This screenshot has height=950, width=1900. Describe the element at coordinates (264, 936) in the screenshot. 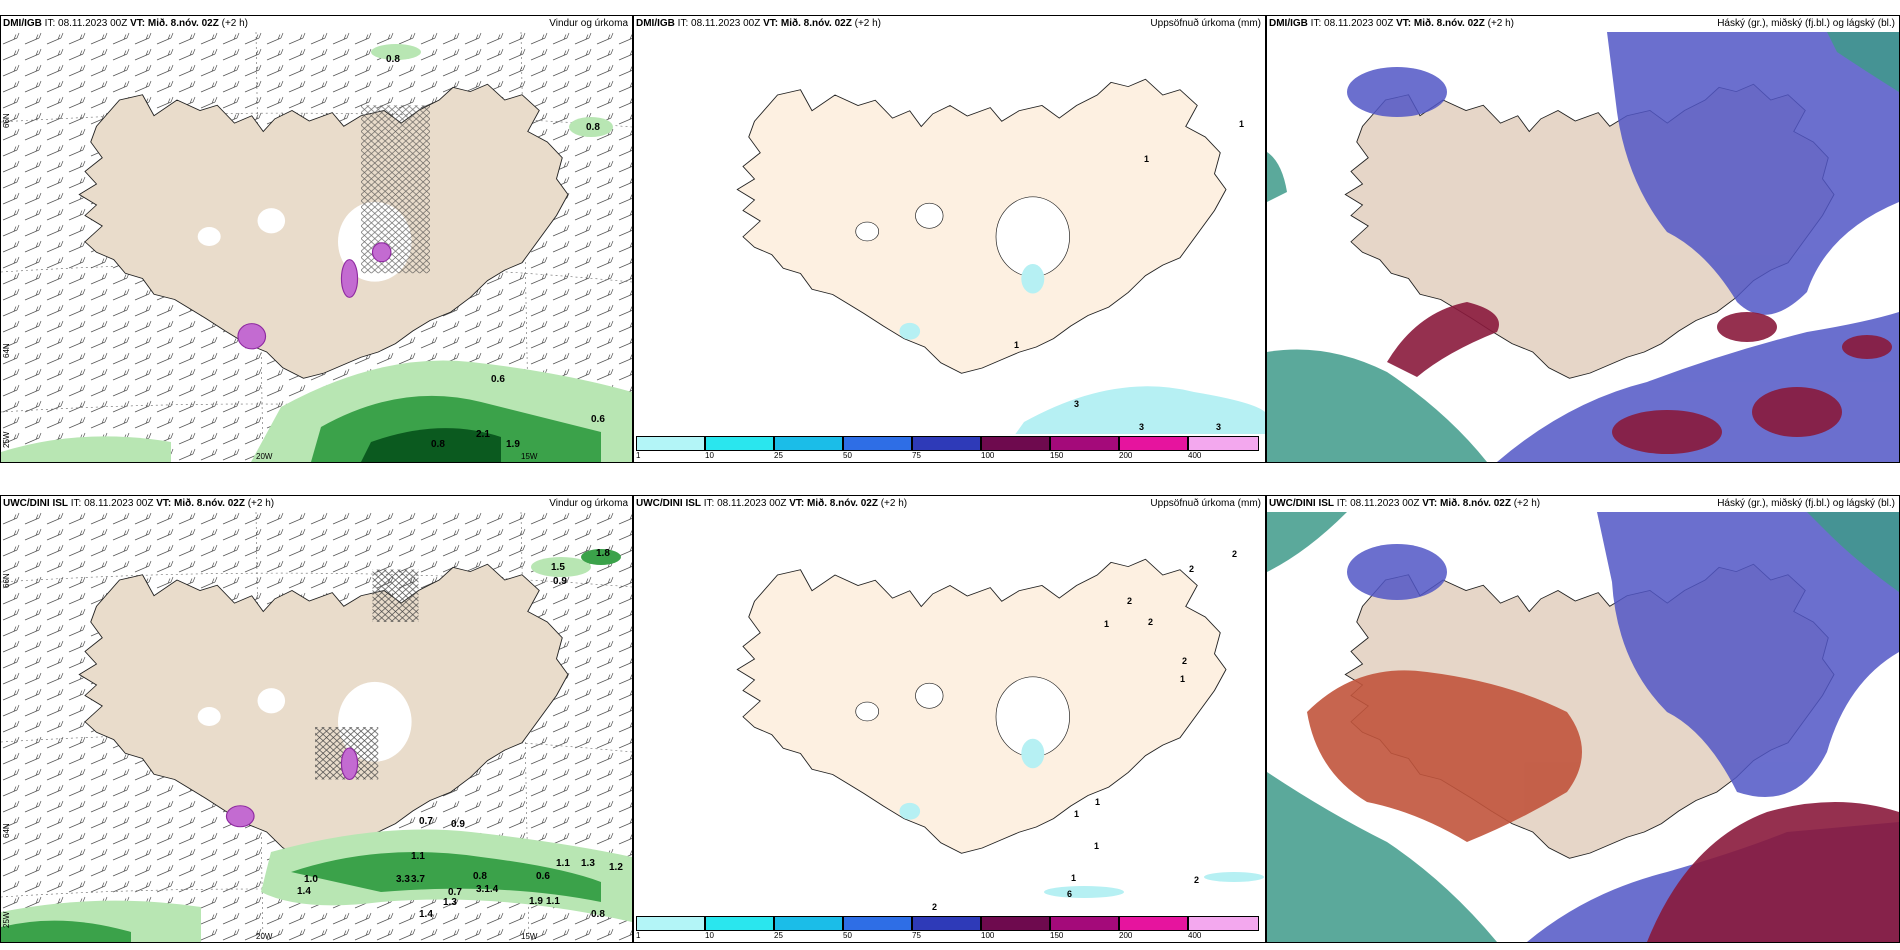

I see `lon-label: 20W` at that location.